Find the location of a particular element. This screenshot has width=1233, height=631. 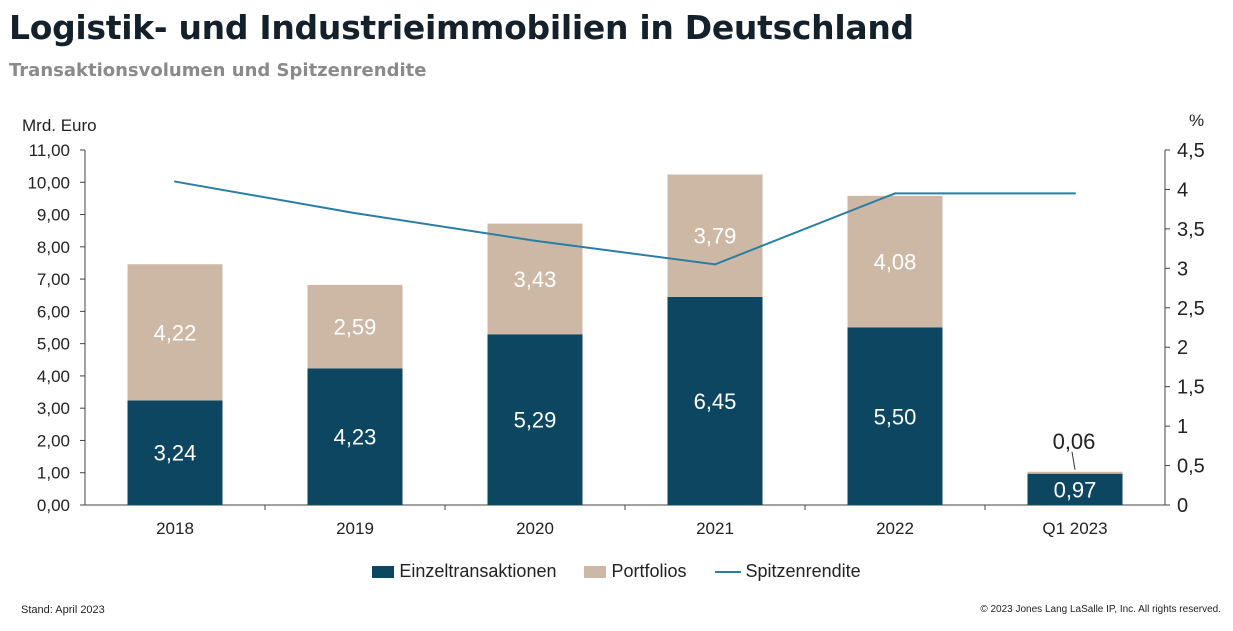

legend-item-spitzenrendite: Spitzenrendite is located at coordinates (787, 571).